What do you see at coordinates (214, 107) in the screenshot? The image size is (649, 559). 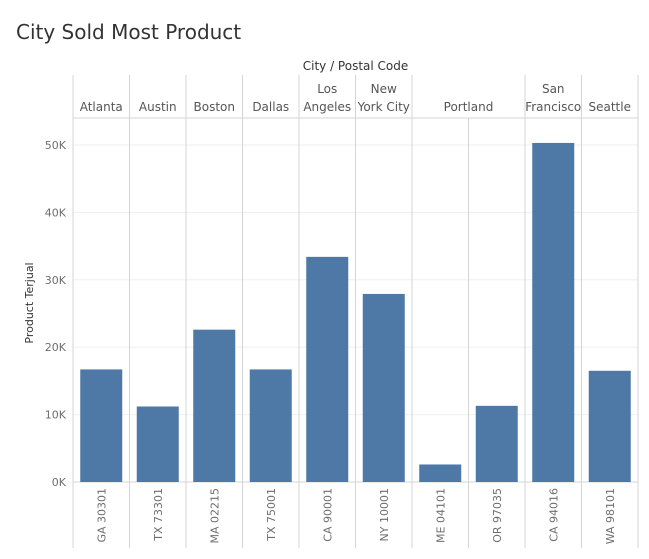 I see `city-header-label: Boston` at bounding box center [214, 107].